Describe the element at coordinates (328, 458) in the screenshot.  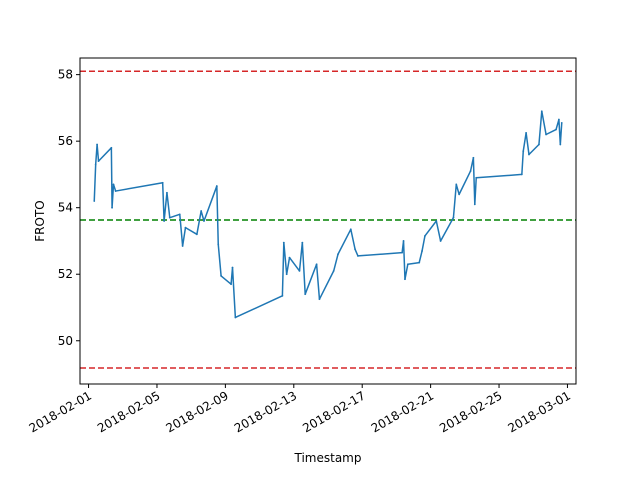
I see `x-axis-label: Timestamp` at that location.